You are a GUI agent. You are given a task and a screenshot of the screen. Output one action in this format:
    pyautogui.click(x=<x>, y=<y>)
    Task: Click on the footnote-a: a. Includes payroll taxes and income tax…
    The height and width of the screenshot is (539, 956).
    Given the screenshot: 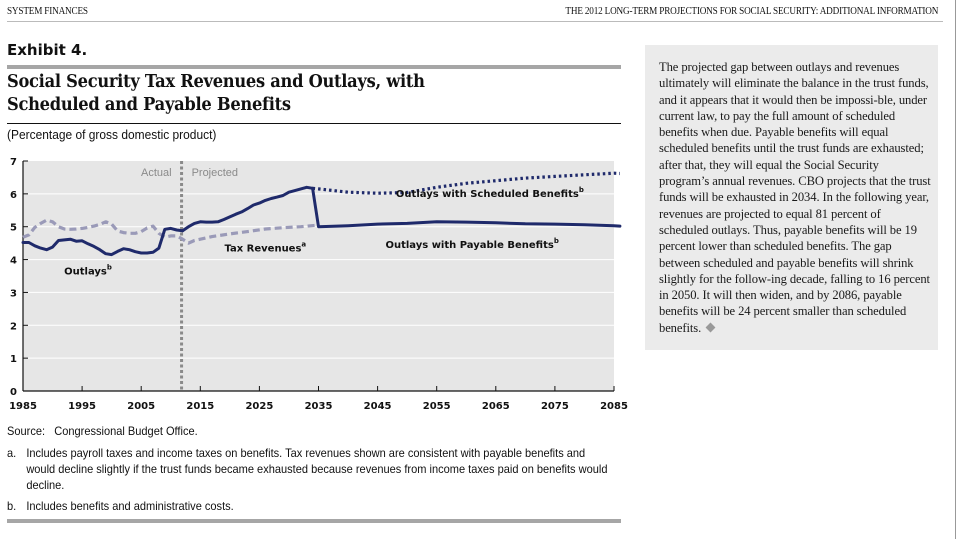 What is the action you would take?
    pyautogui.click(x=311, y=469)
    